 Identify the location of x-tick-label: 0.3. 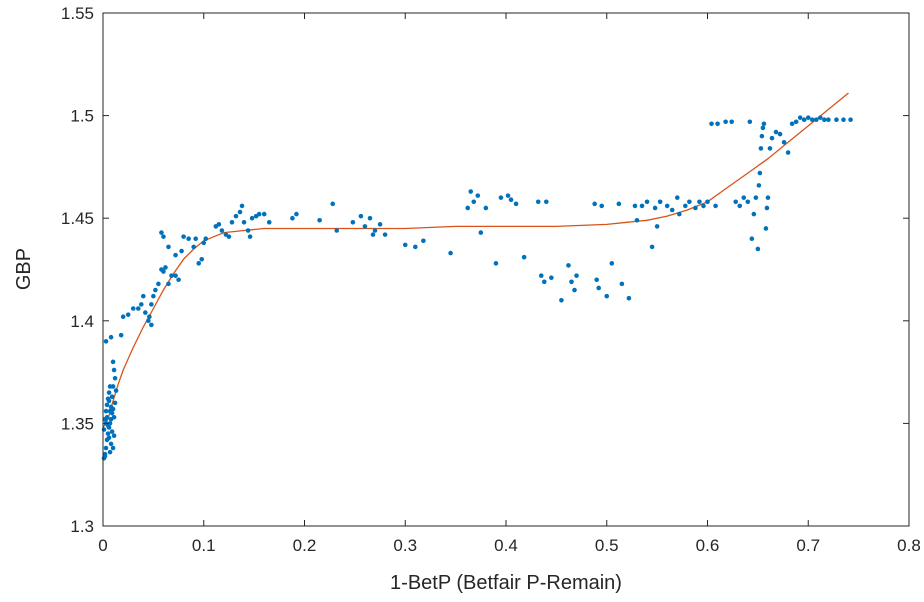
(405, 545).